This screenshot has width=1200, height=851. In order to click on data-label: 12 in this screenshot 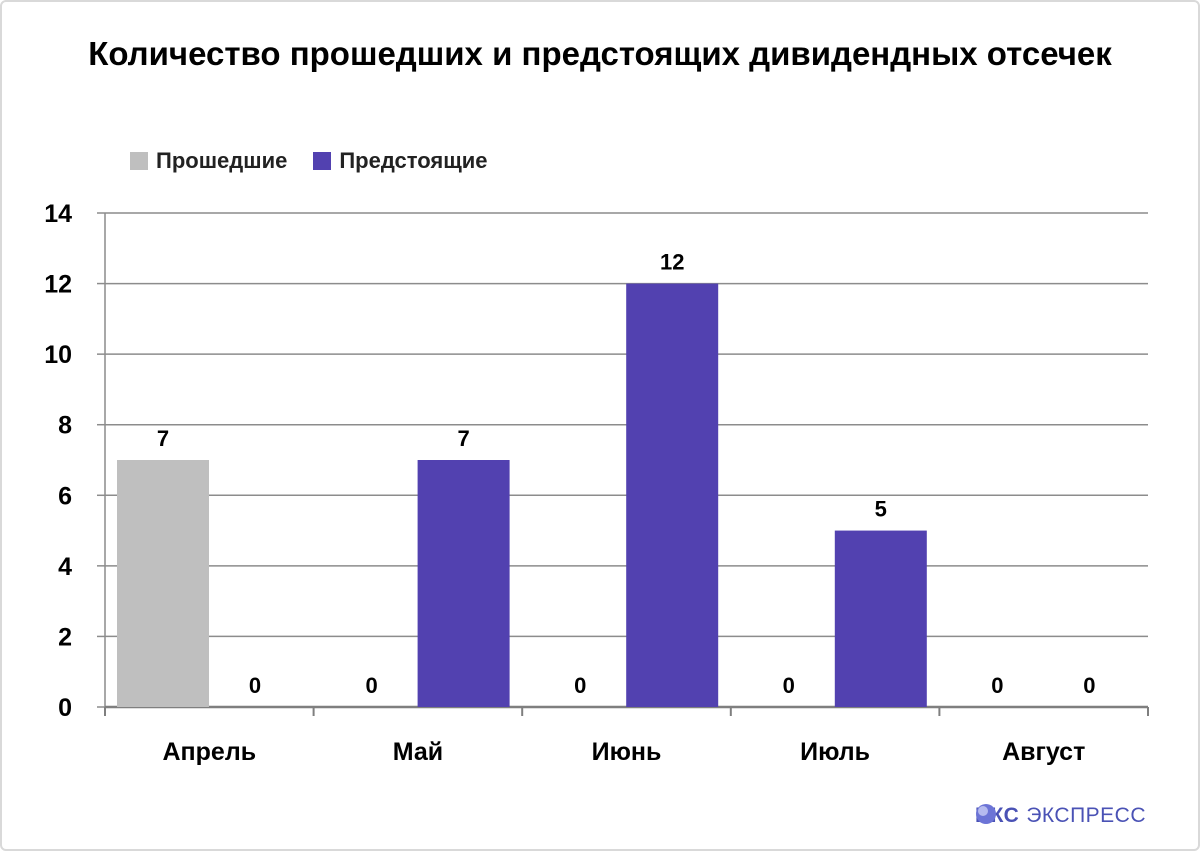, I will do `click(672, 262)`.